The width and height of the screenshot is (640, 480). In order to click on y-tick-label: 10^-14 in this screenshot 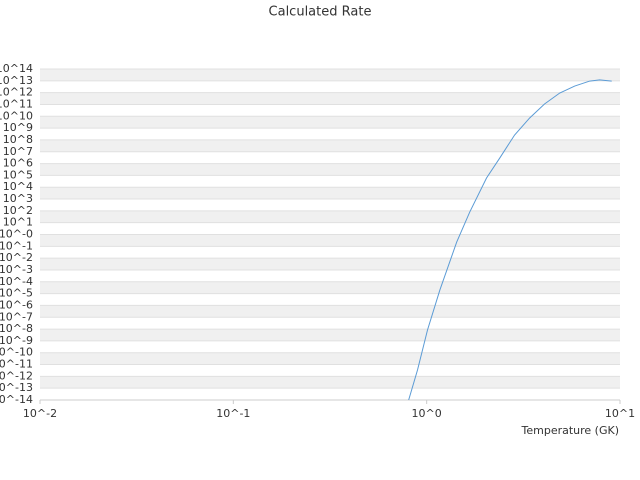, I will do `click(16, 399)`.